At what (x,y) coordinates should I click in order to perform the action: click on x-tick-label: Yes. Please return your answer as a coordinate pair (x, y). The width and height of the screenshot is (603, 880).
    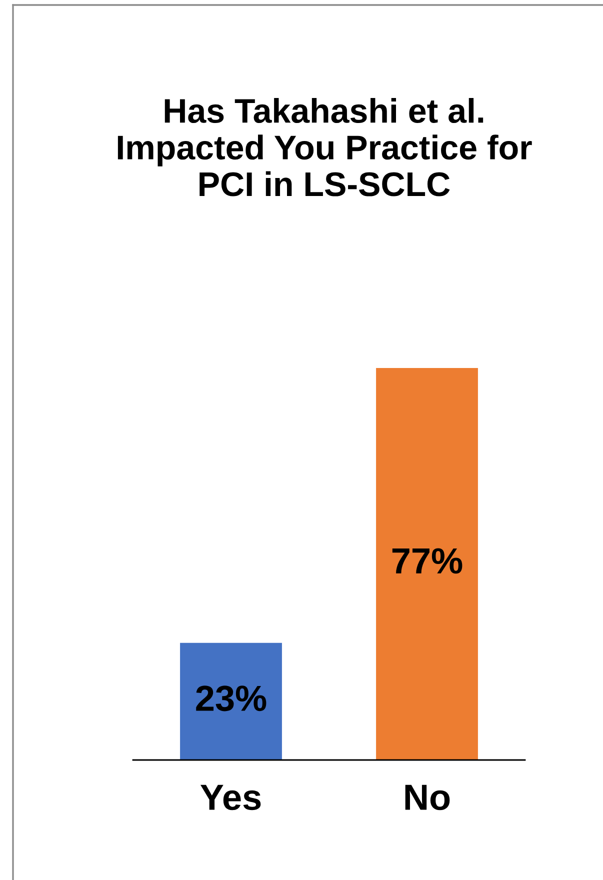
    Looking at the image, I should click on (230, 797).